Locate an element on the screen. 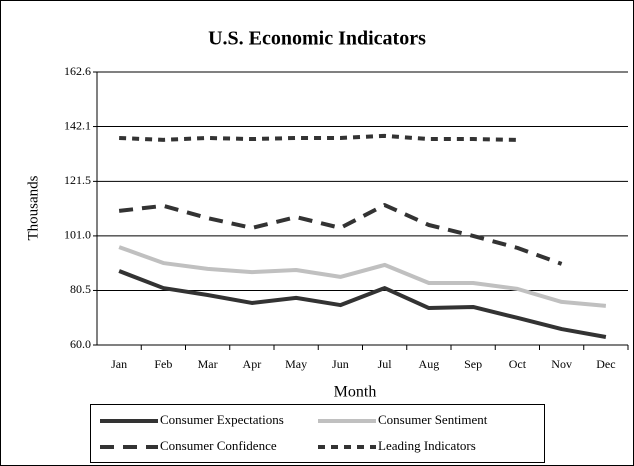 Image resolution: width=634 pixels, height=466 pixels. y-tick-label: 80.5 is located at coordinates (80, 289).